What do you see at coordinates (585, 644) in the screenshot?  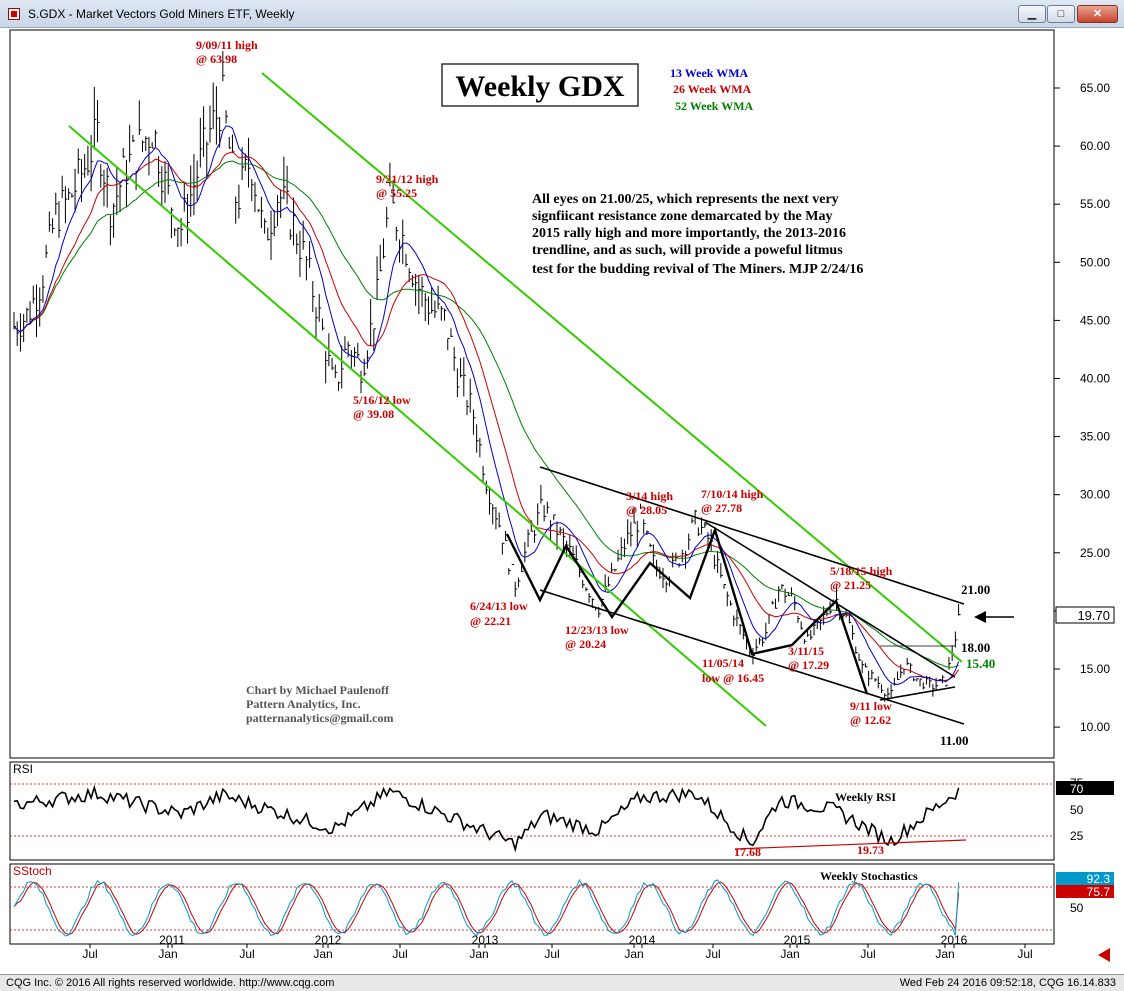 I see `annotation-12-23-13-value: @ 20.24` at bounding box center [585, 644].